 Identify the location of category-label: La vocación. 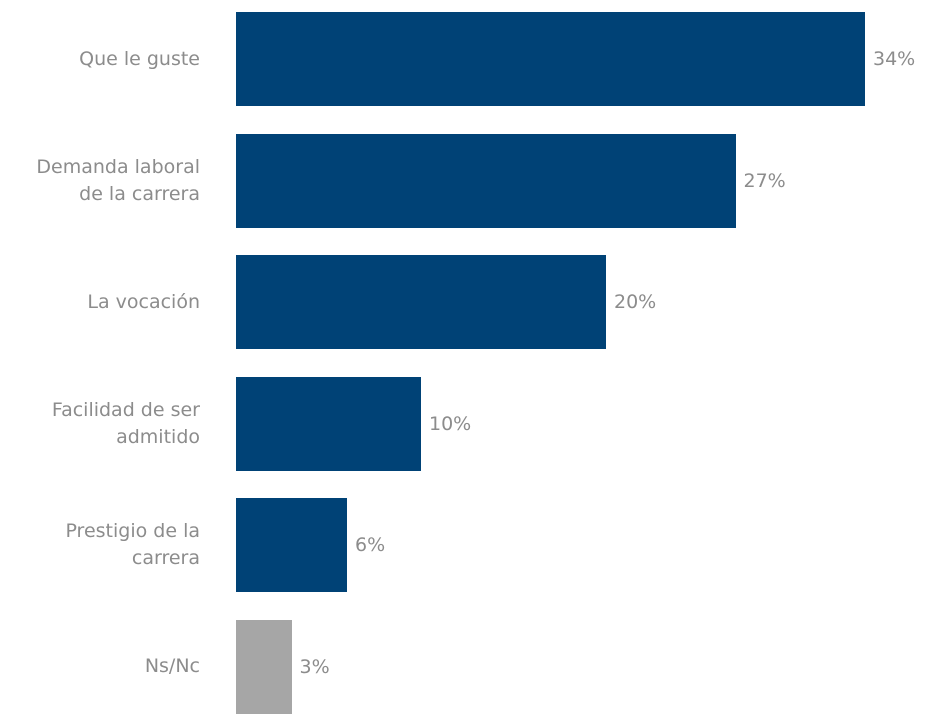
(100, 302).